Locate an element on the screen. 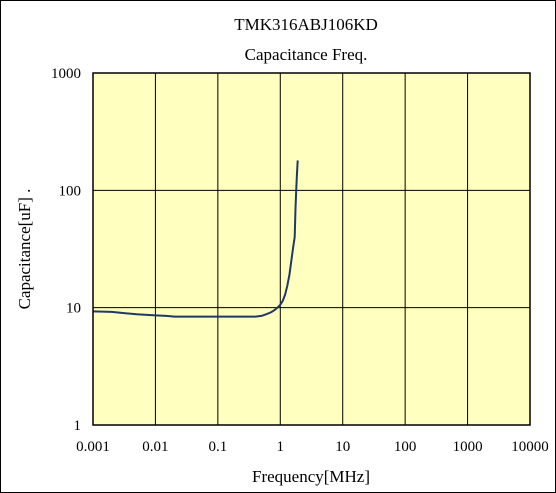 Image resolution: width=556 pixels, height=493 pixels. x-axis-label: Frequency[MHz] is located at coordinates (311, 476).